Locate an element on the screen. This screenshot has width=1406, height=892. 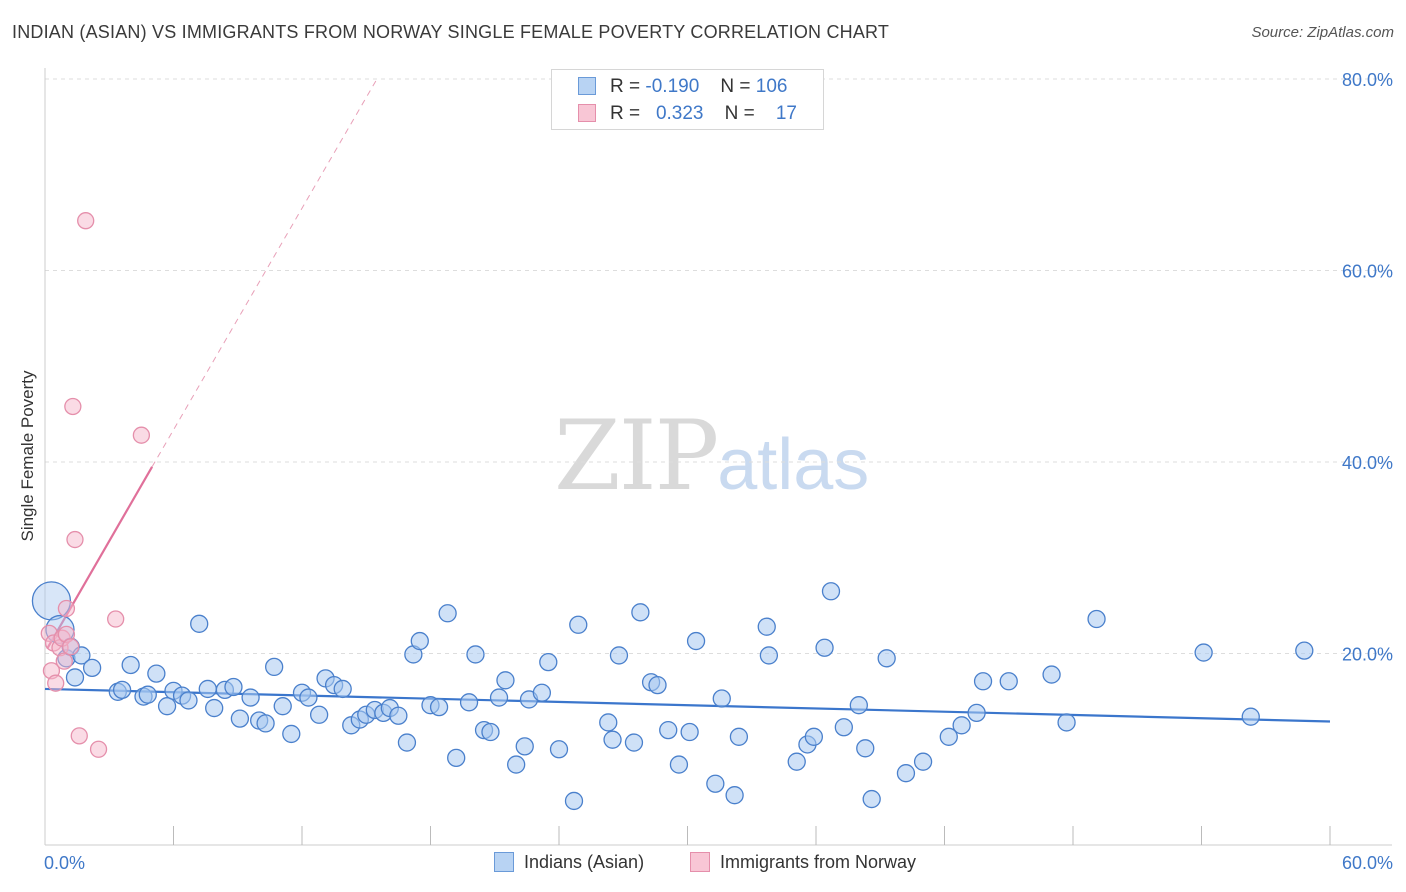
legend-item-indians: Indians (Asian) is located at coordinates (569, 862).